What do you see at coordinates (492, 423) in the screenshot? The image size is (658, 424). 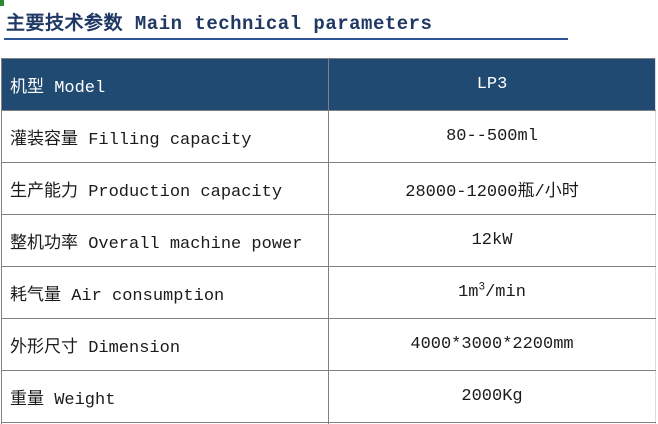 I see `partial-row-right-cell` at bounding box center [492, 423].